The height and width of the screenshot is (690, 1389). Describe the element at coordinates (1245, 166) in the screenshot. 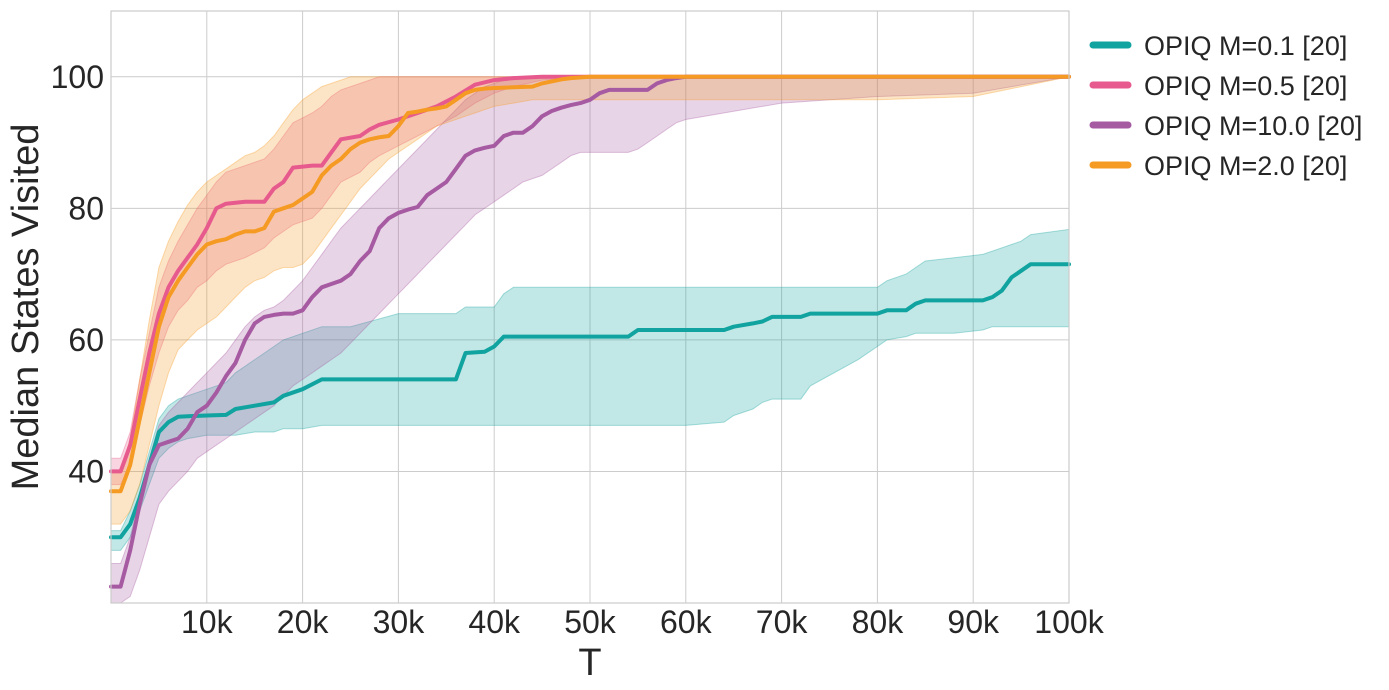

I see `legend-label-3: OPIQ M=2.0 [20]` at that location.